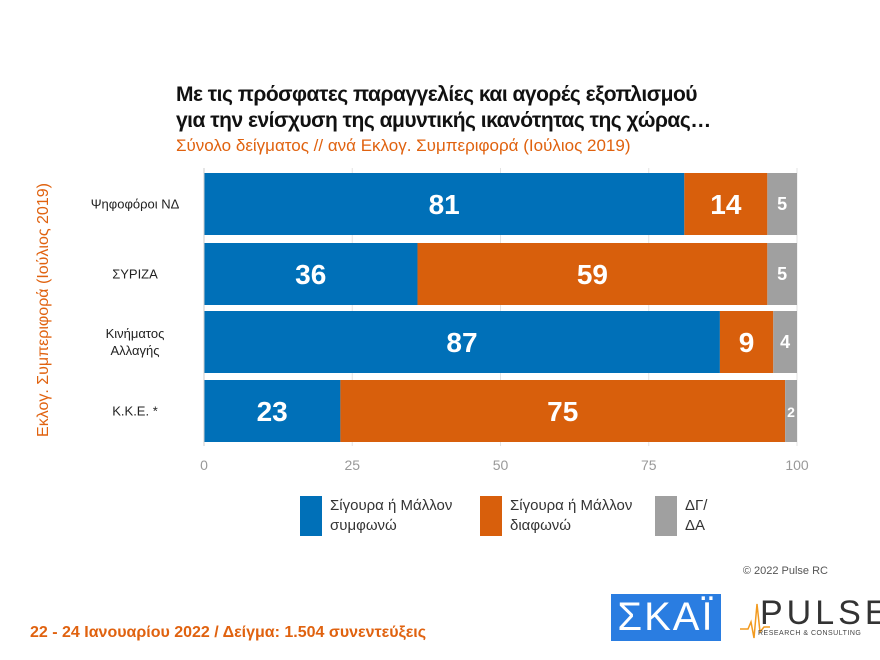 The height and width of the screenshot is (660, 880). I want to click on data-label: 36, so click(310, 274).